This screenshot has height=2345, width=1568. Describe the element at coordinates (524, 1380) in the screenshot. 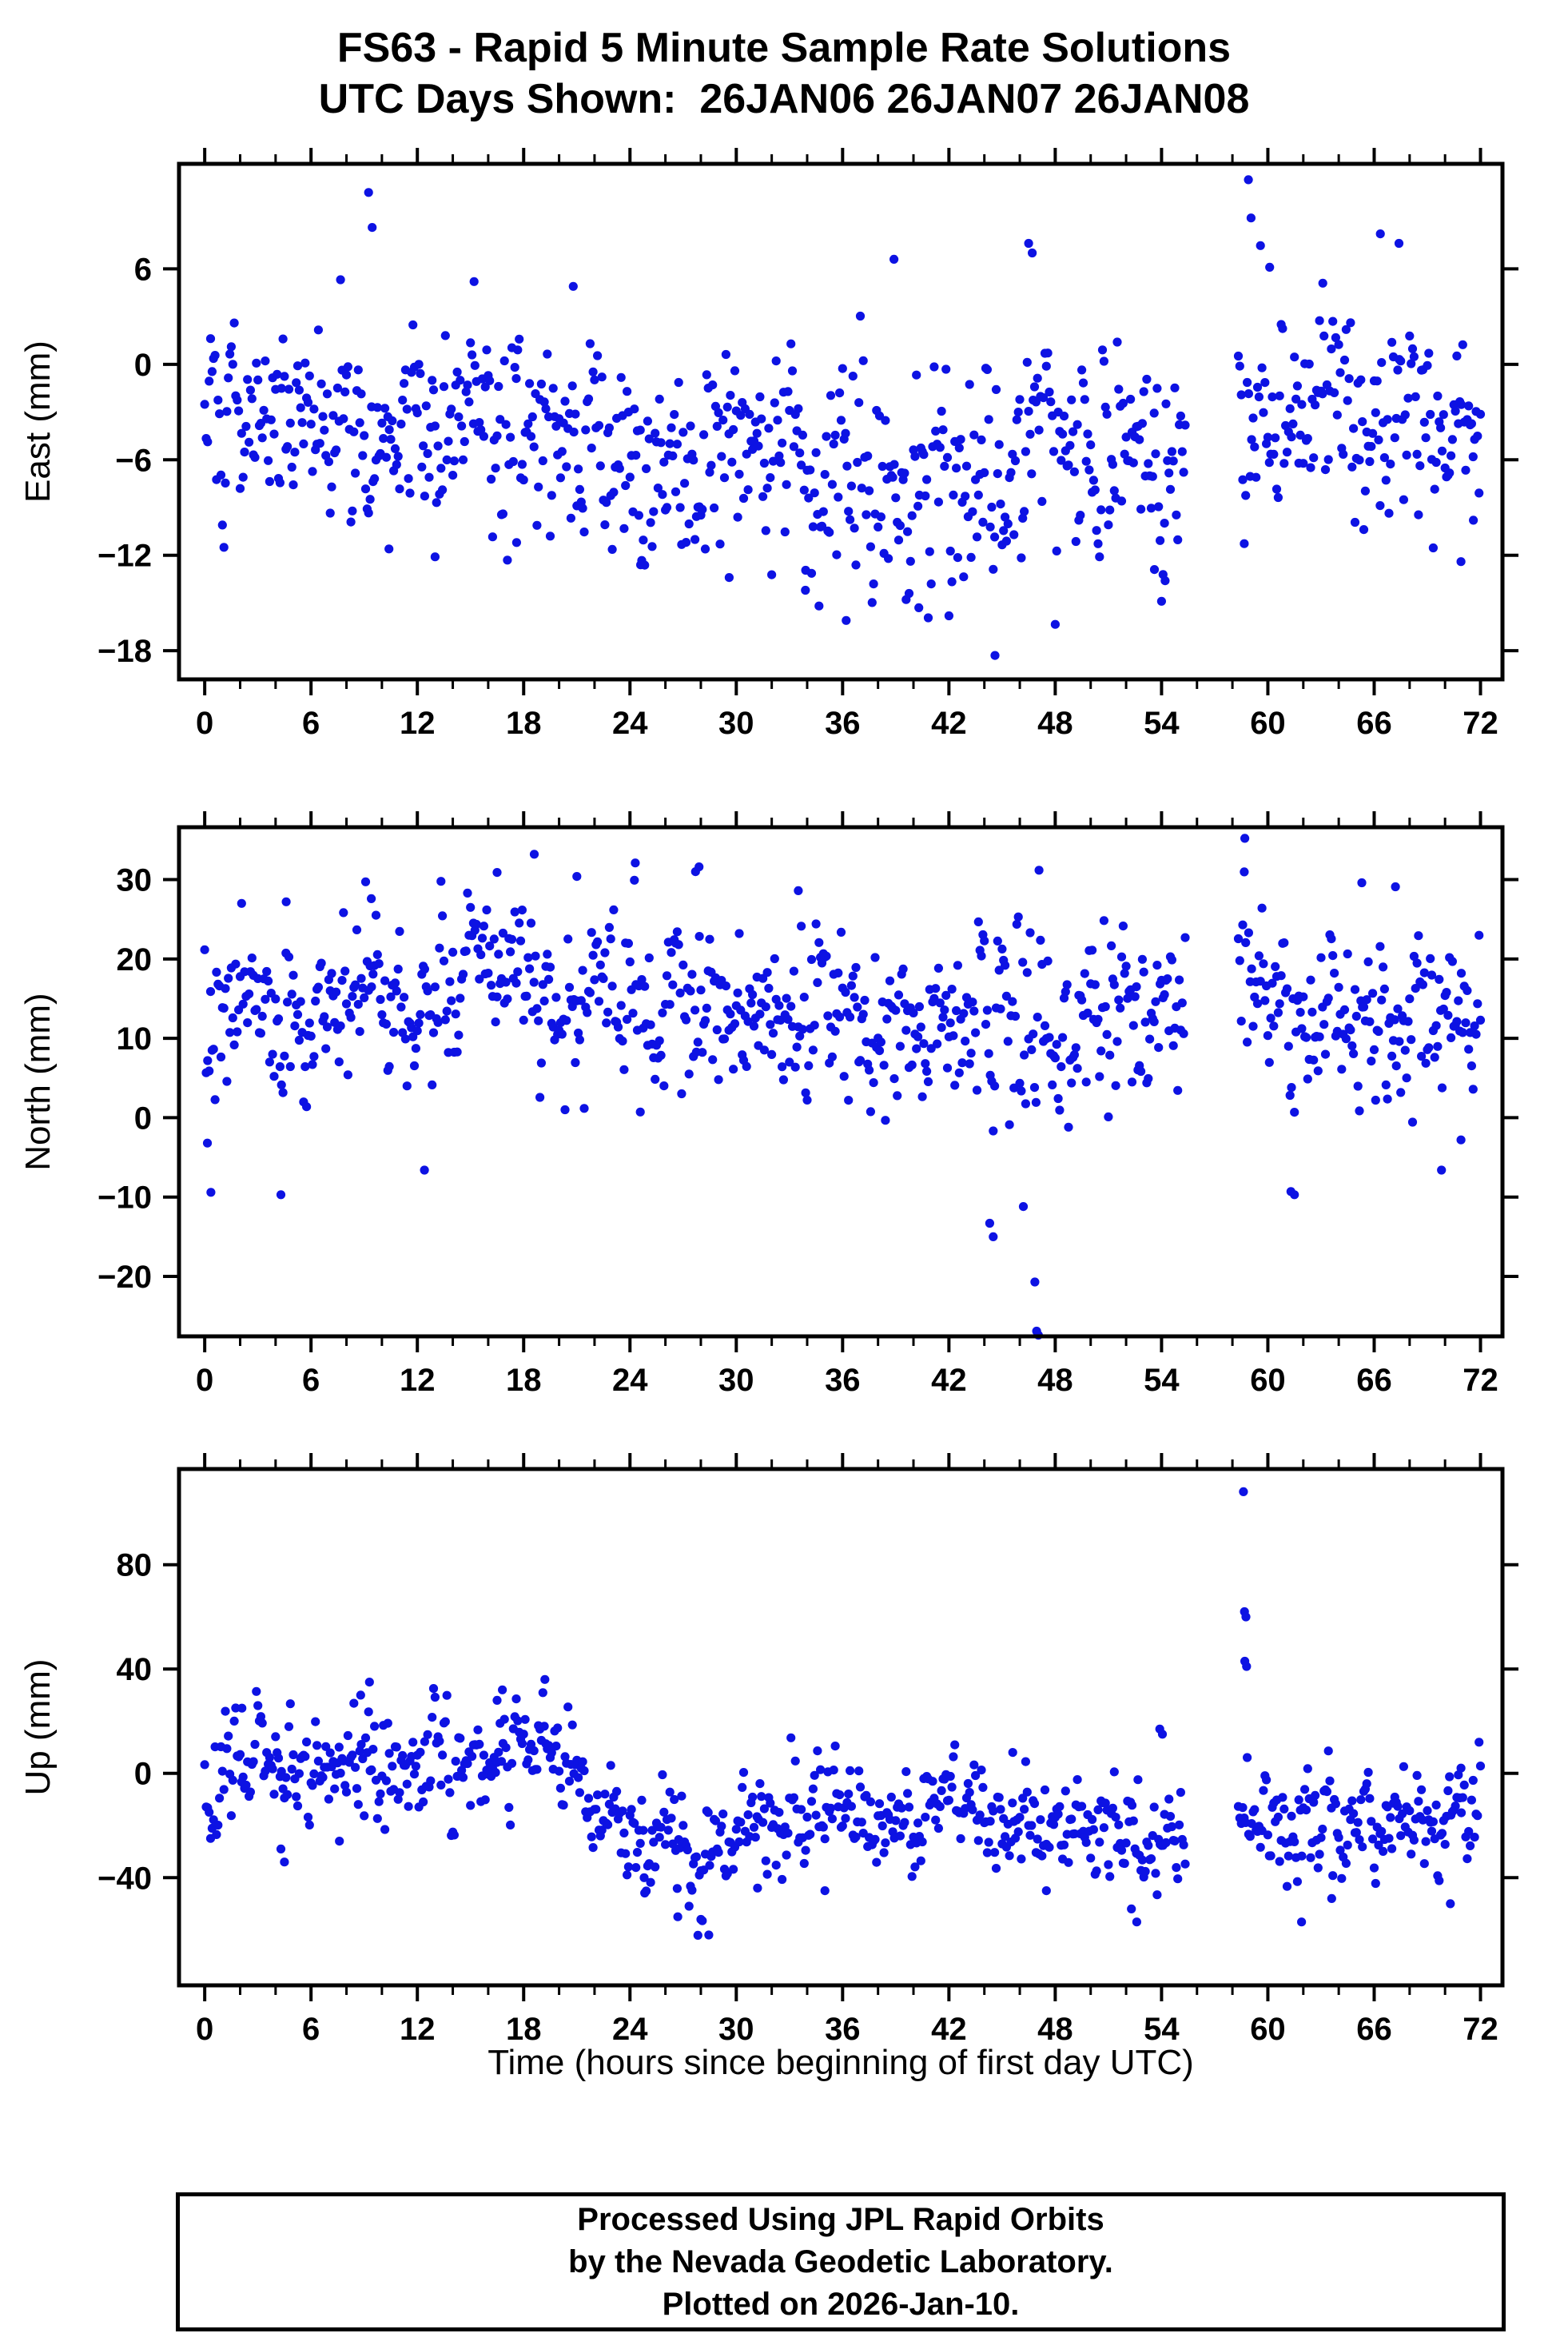

I see `x-tick-label: 18` at that location.